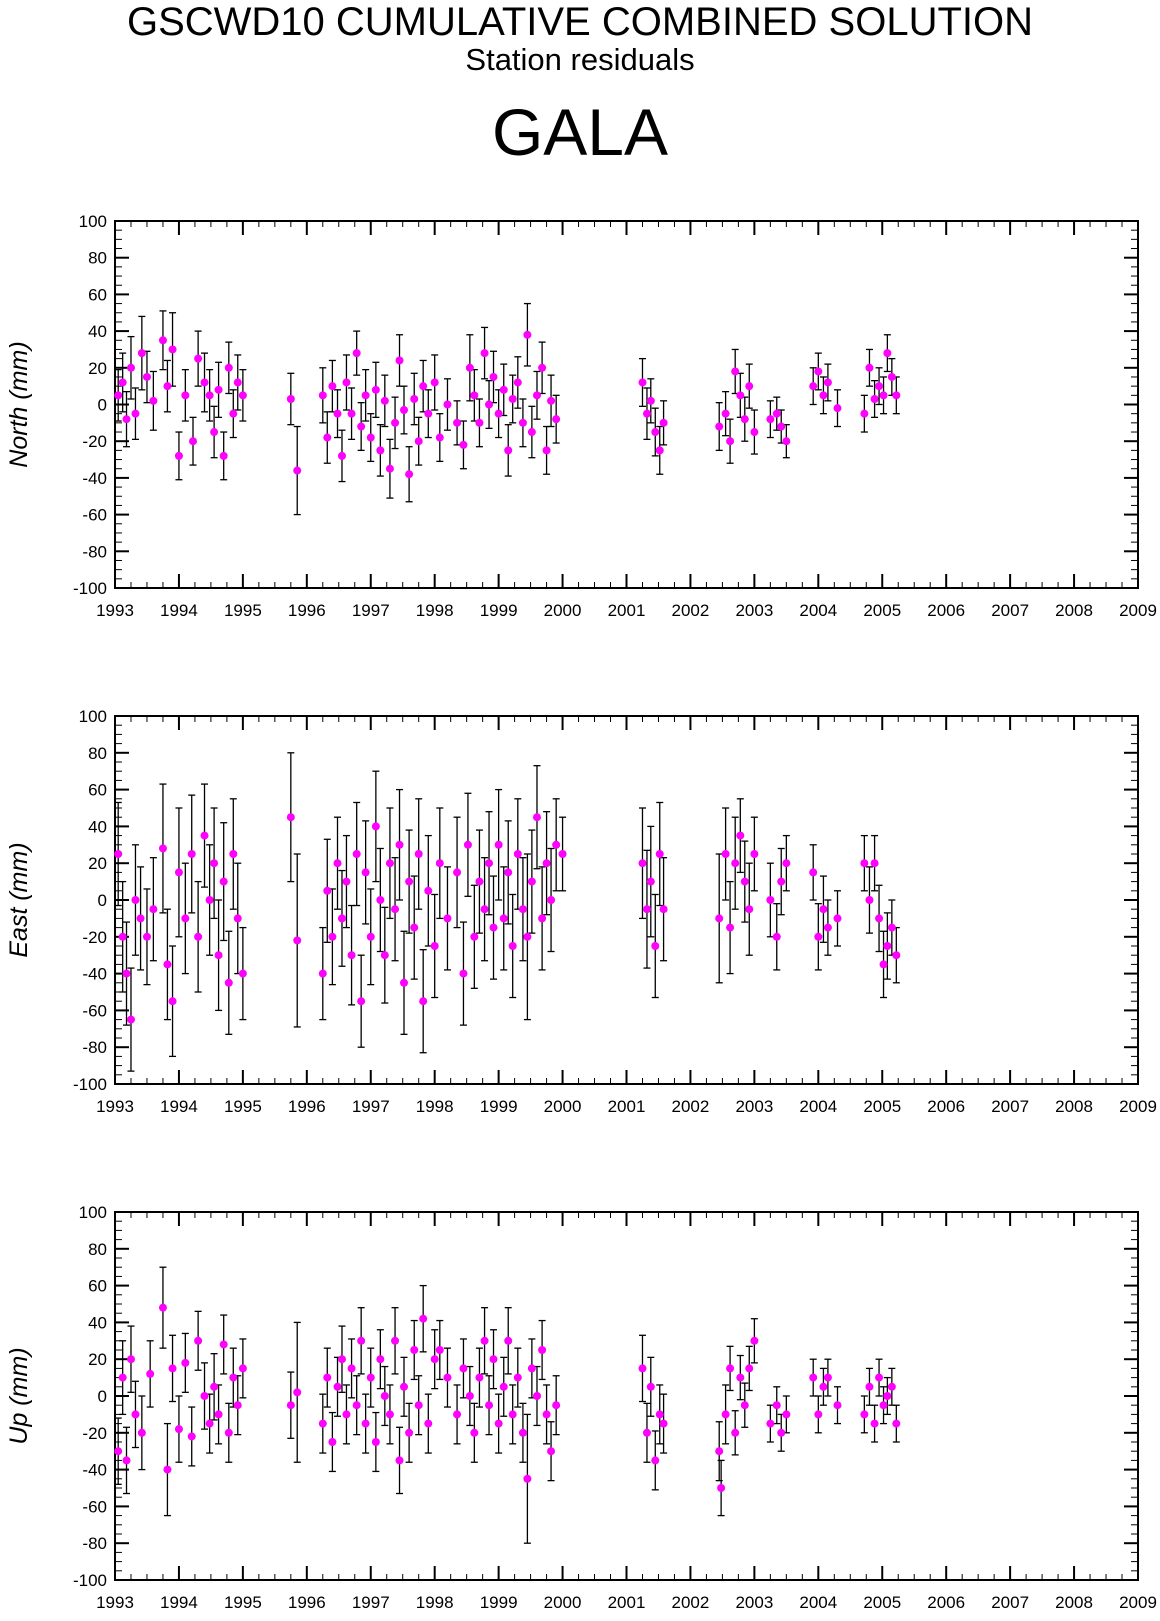 This screenshot has width=1160, height=1621. I want to click on x-tick-label: 2009, so click(1138, 1602).